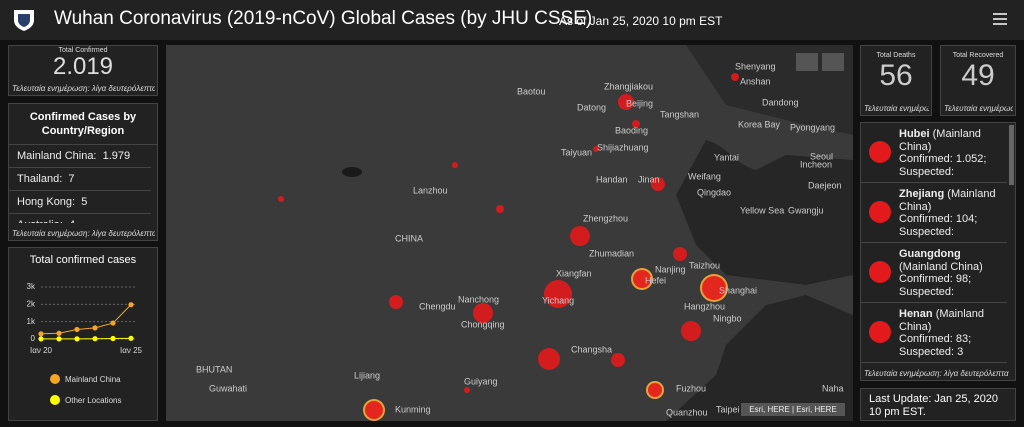 This screenshot has width=1024, height=427. What do you see at coordinates (807, 62) in the screenshot?
I see `list-button` at bounding box center [807, 62].